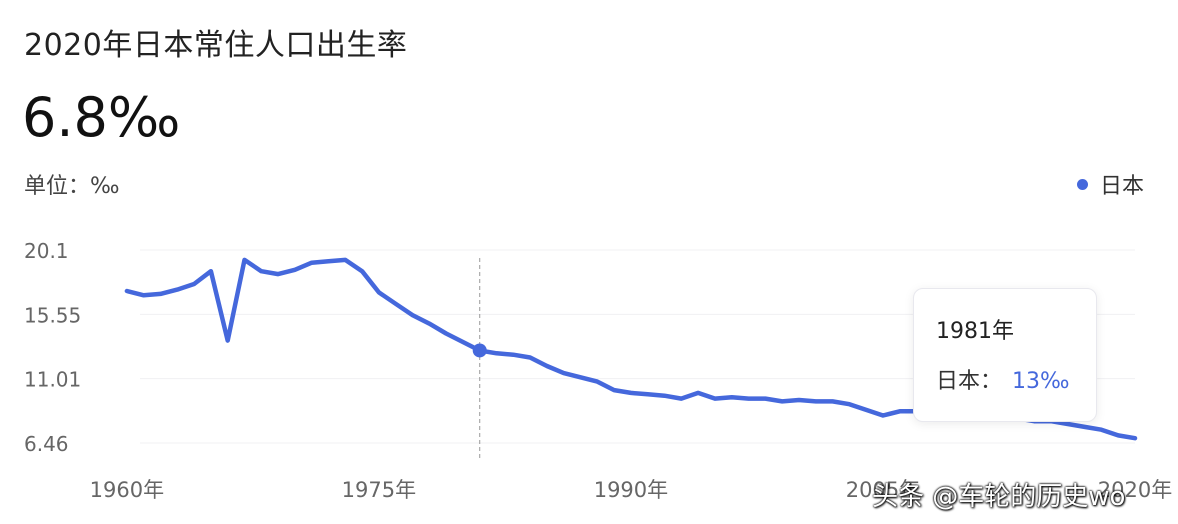 This screenshot has width=1178, height=524. I want to click on headline-value: 6.8‰, so click(101, 117).